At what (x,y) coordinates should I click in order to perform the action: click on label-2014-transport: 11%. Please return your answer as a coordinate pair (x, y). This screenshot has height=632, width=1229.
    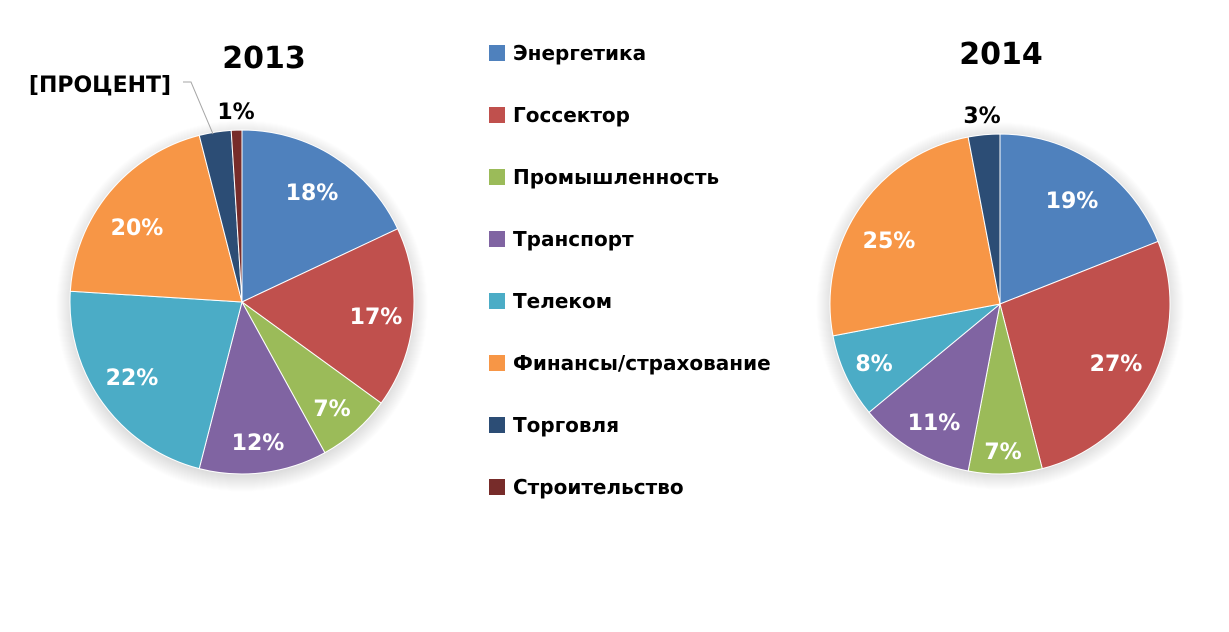
    Looking at the image, I should click on (934, 423).